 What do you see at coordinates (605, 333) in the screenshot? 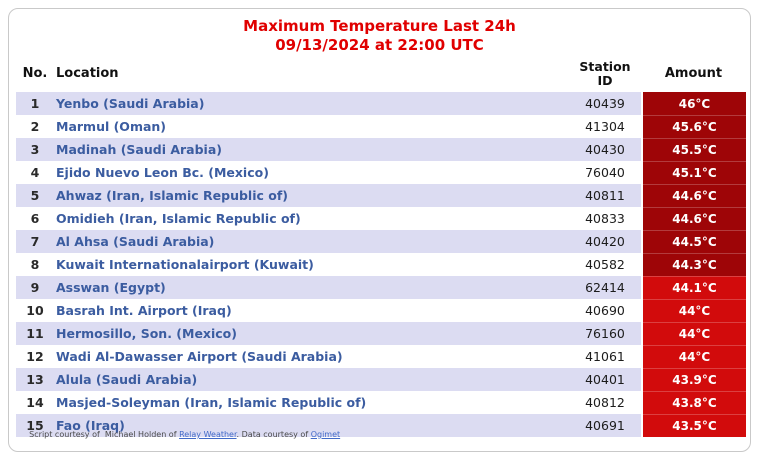
I see `row-station-id: 76160` at bounding box center [605, 333].